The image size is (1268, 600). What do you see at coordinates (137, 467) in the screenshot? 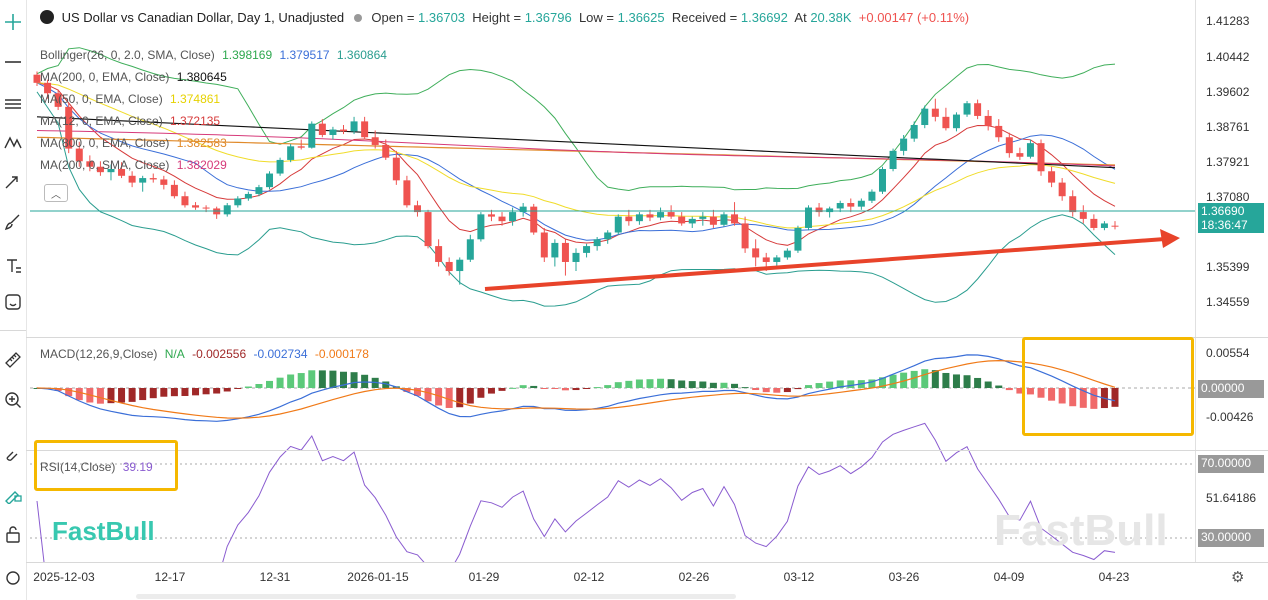
I see `legend-rsi-value: 39.19` at bounding box center [137, 467].